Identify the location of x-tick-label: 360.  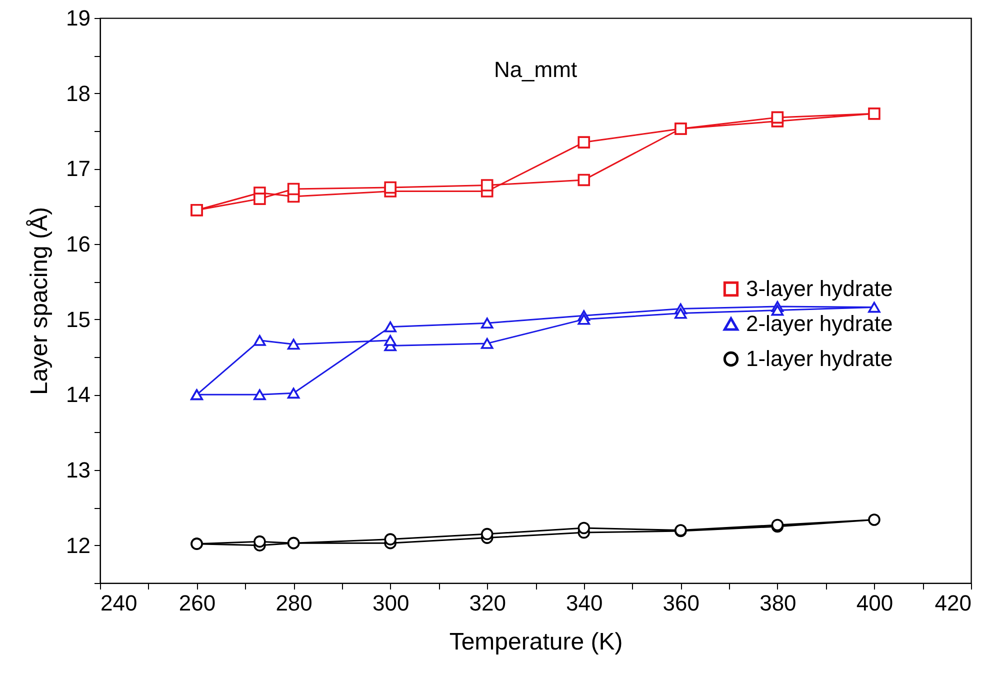
(681, 603).